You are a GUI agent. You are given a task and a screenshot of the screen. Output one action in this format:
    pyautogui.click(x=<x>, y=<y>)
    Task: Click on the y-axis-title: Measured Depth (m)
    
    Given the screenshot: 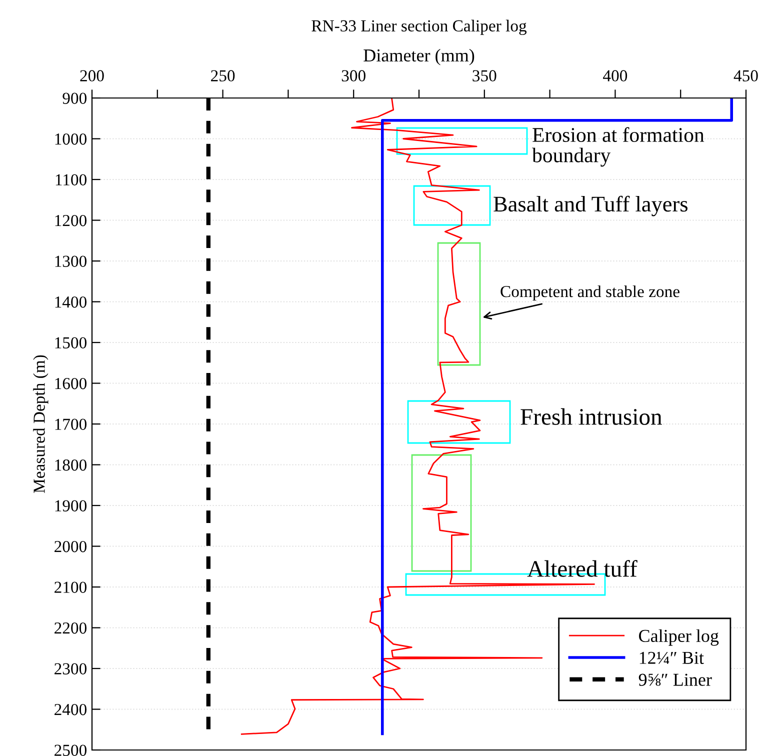 What is the action you would take?
    pyautogui.click(x=40, y=424)
    